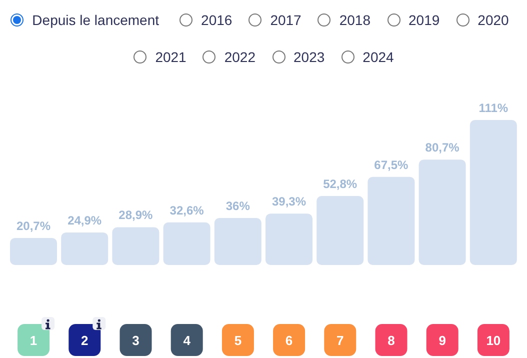 This screenshot has width=527, height=358. What do you see at coordinates (187, 340) in the screenshot?
I see `x-tick-label: 4` at bounding box center [187, 340].